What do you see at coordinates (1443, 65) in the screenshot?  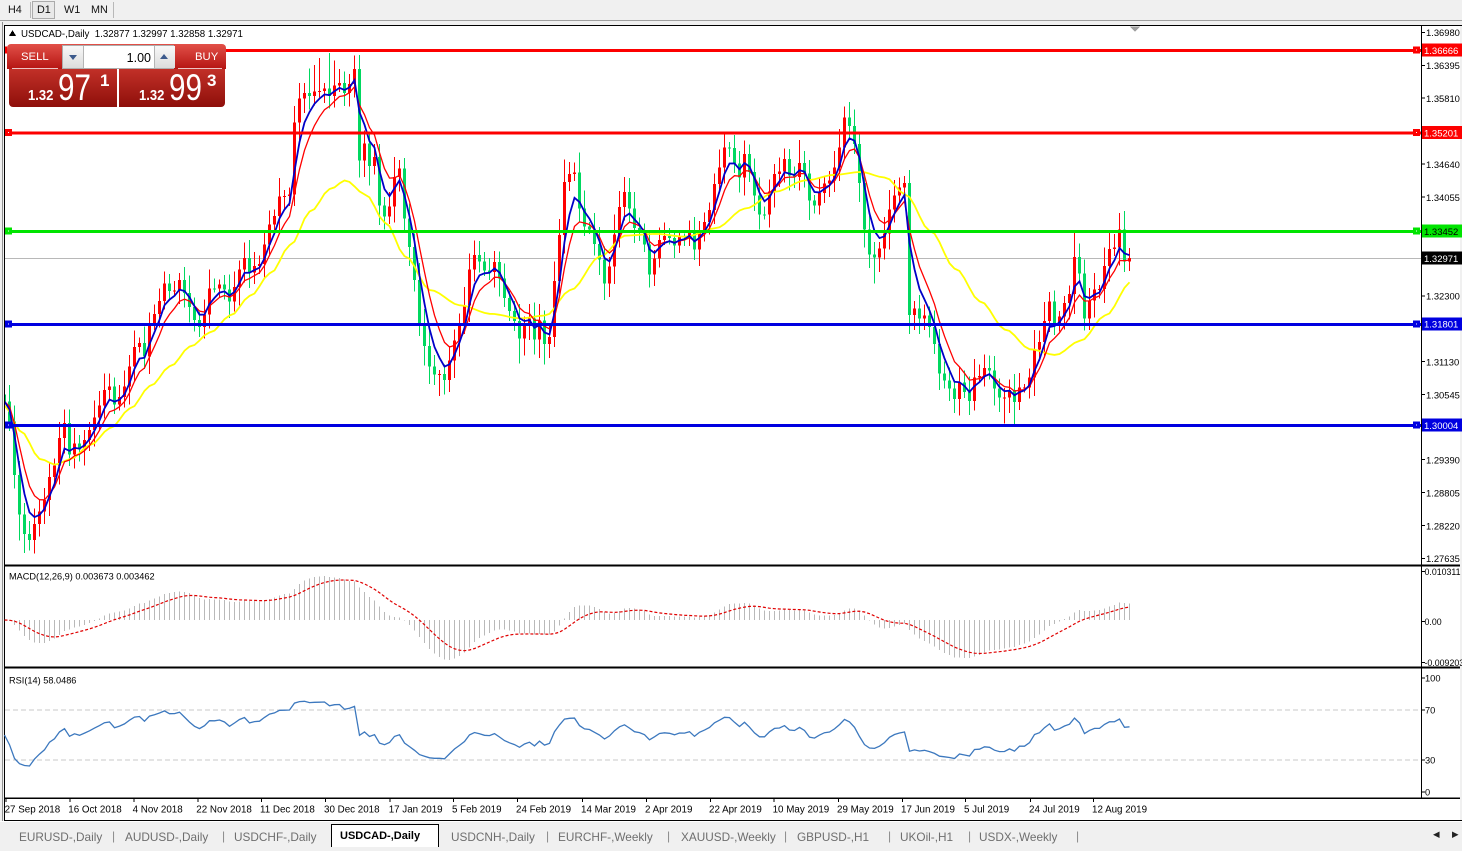 I see `svg-text: 1.36395` at bounding box center [1443, 65].